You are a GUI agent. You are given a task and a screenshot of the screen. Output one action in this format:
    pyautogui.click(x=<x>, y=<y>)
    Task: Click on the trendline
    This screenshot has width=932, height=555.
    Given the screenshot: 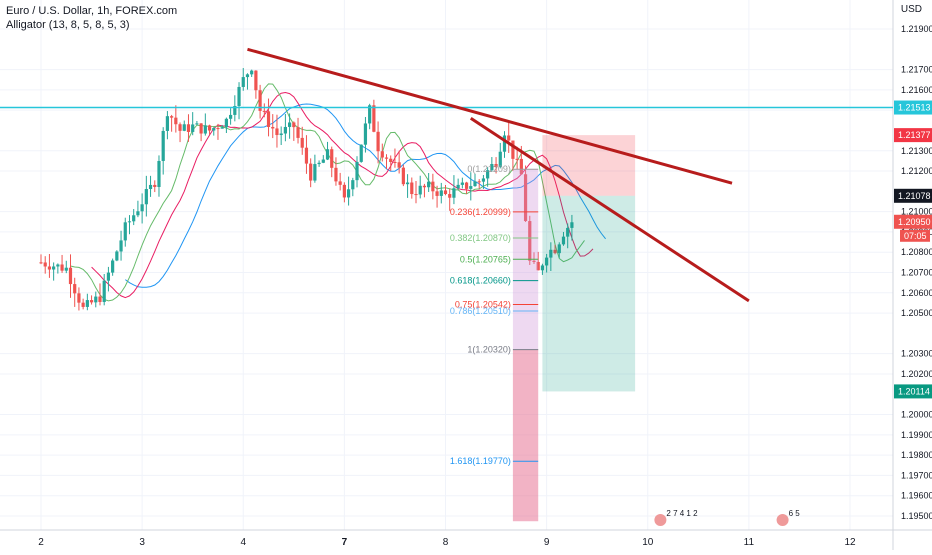 What is the action you would take?
    pyautogui.click(x=609, y=210)
    